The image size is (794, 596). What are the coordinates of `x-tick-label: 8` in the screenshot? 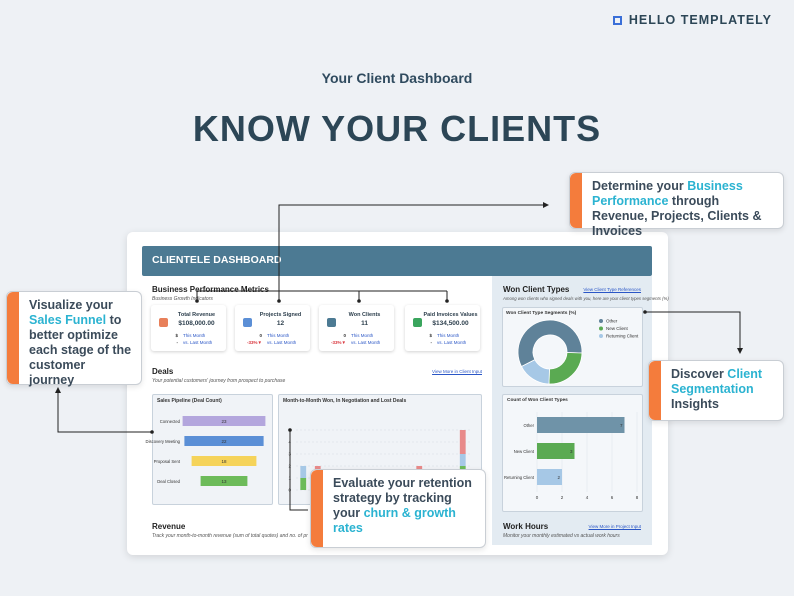 It's located at (637, 497).